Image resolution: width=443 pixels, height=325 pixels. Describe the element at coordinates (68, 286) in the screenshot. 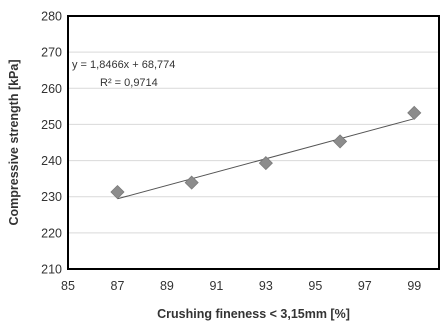

I see `x-tick-label: 85` at that location.